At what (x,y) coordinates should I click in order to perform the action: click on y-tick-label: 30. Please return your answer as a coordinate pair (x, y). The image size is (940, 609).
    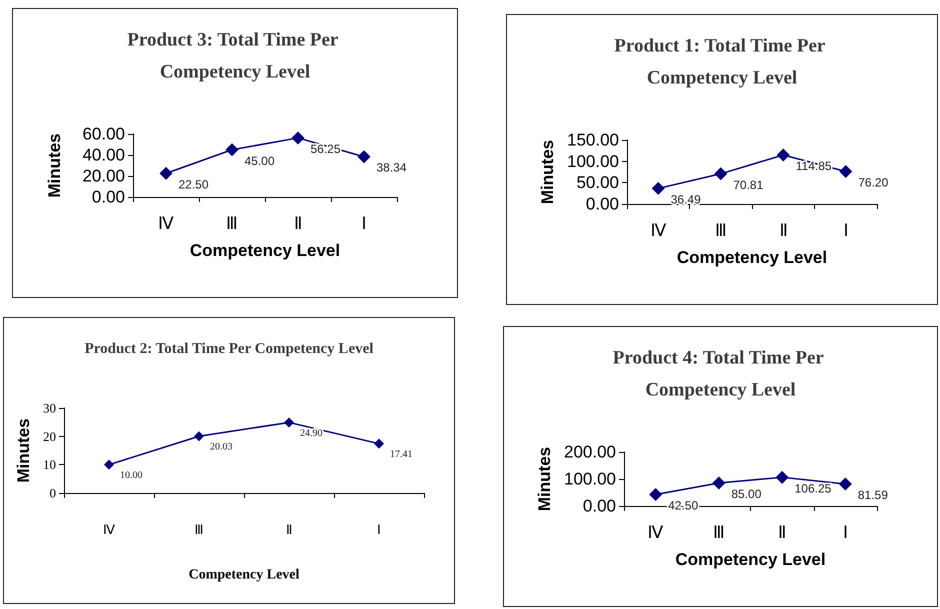
    Looking at the image, I should click on (49, 408).